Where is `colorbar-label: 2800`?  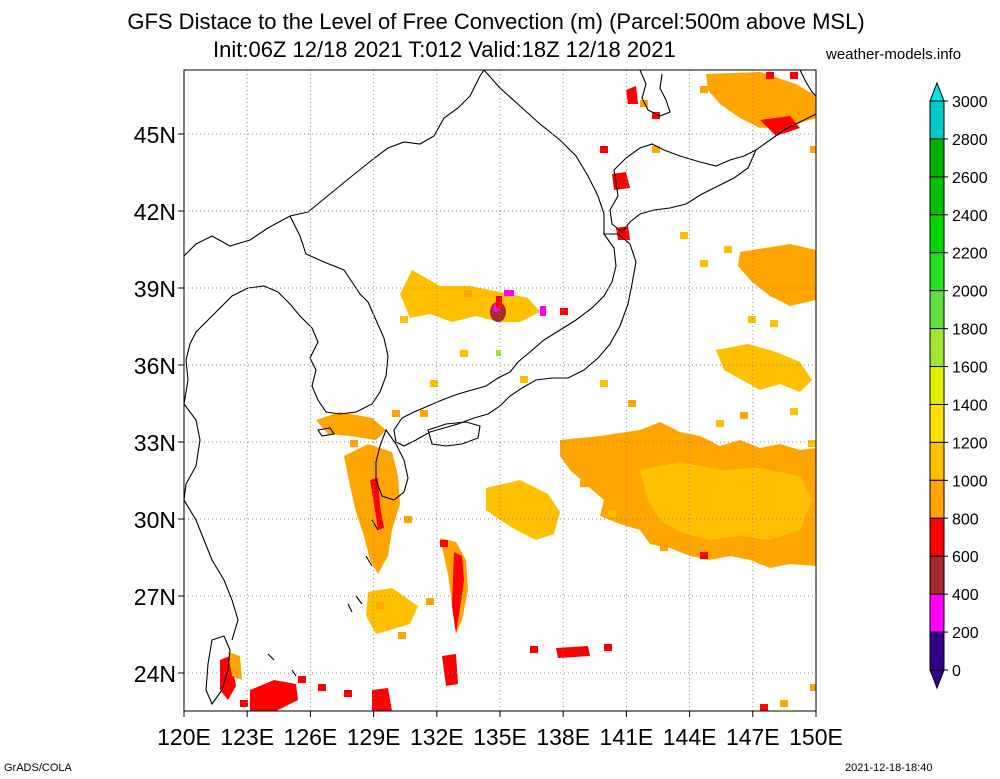
colorbar-label: 2800 is located at coordinates (970, 140).